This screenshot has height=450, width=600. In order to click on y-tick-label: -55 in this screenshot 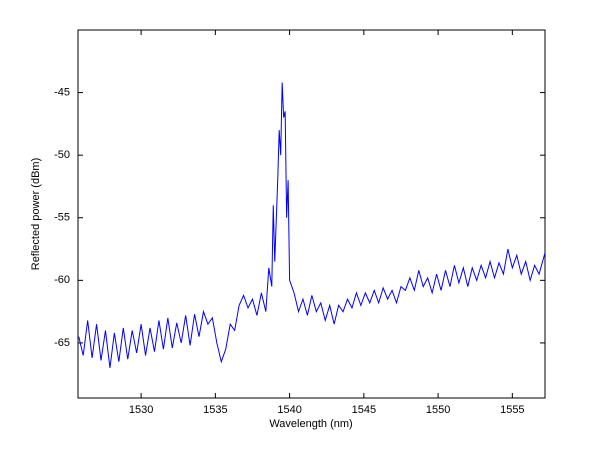, I will do `click(62, 218)`.